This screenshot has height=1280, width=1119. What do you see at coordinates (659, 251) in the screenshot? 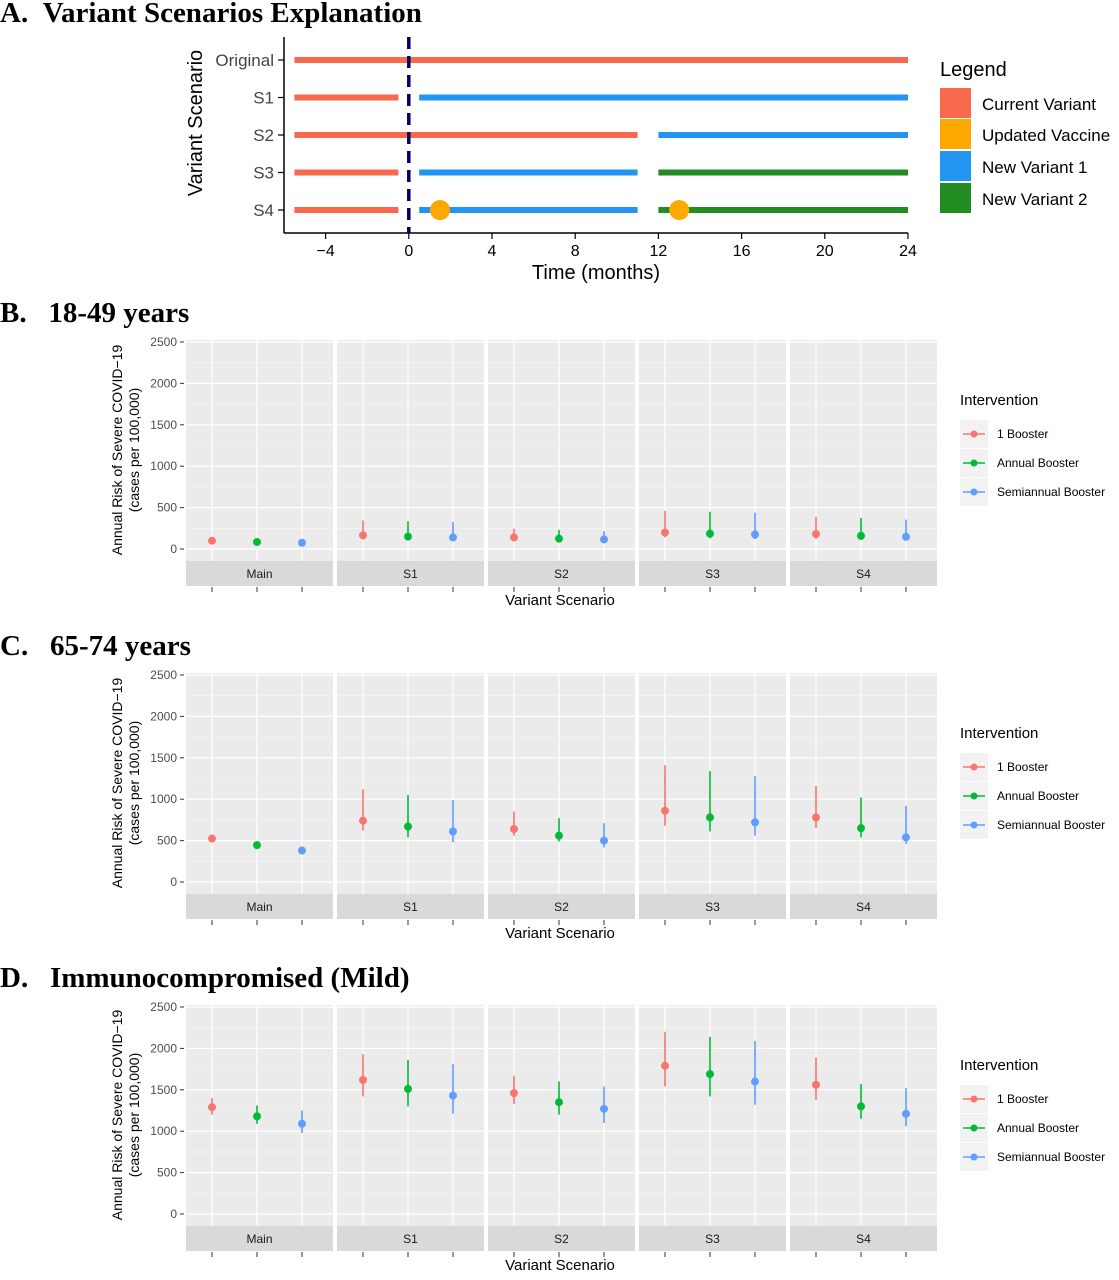
I see `timeline-x-tick-label: 12` at bounding box center [659, 251].